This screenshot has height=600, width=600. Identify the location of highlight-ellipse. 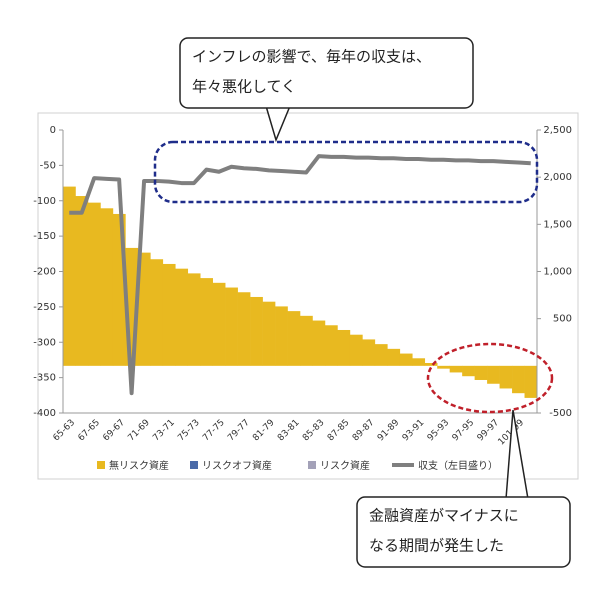
(490, 378).